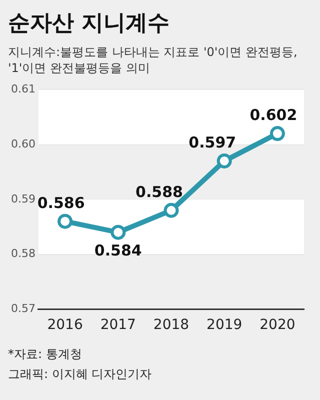 This screenshot has width=320, height=400. I want to click on y-tick-label: 0.60, so click(23, 144).